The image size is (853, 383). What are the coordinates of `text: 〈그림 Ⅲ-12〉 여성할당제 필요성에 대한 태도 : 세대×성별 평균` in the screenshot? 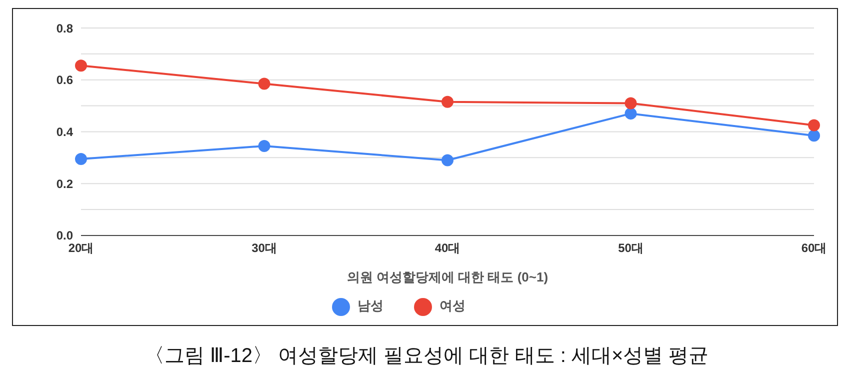 It's located at (426, 356).